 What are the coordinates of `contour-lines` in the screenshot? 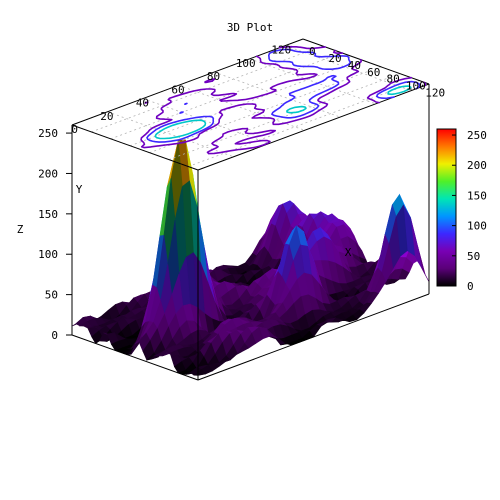 It's located at (283, 100).